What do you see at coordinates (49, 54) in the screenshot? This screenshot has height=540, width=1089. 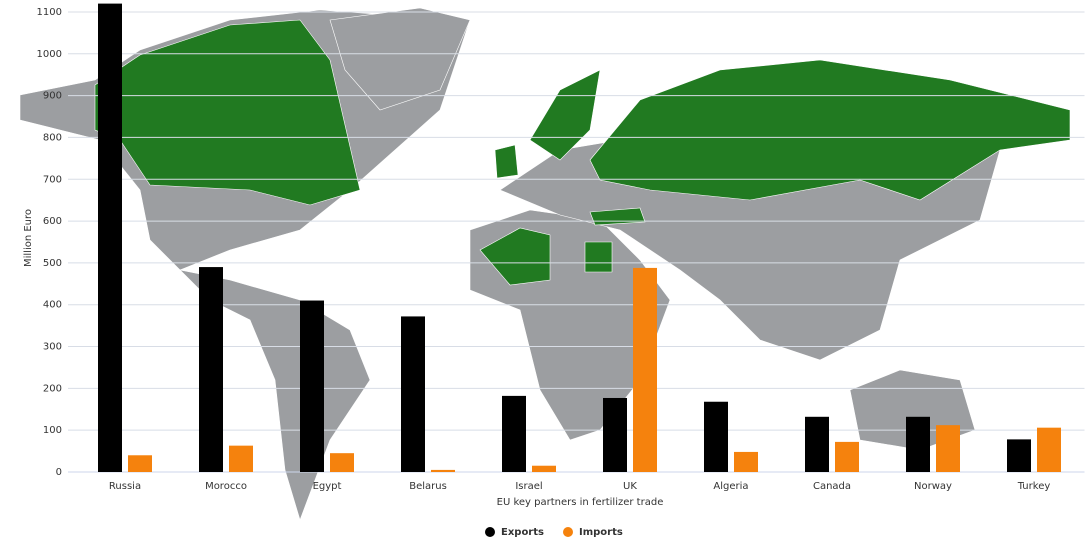 I see `y-tick-label: 1000` at bounding box center [49, 54].